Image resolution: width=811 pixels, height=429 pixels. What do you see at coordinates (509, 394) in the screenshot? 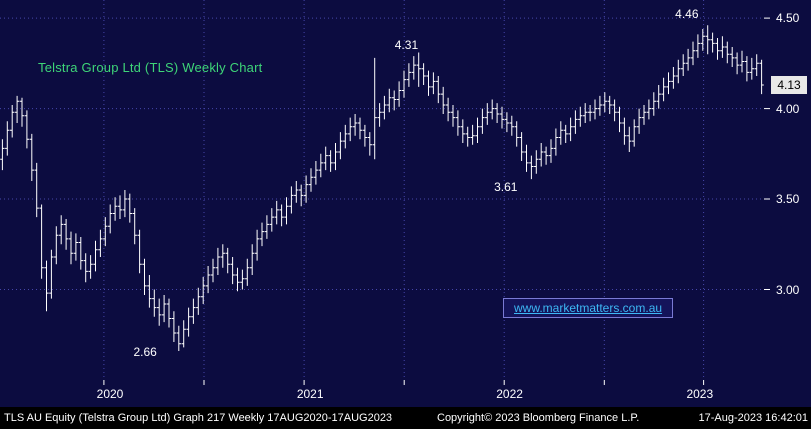
I see `x-axis-year-label: 2022` at bounding box center [509, 394].